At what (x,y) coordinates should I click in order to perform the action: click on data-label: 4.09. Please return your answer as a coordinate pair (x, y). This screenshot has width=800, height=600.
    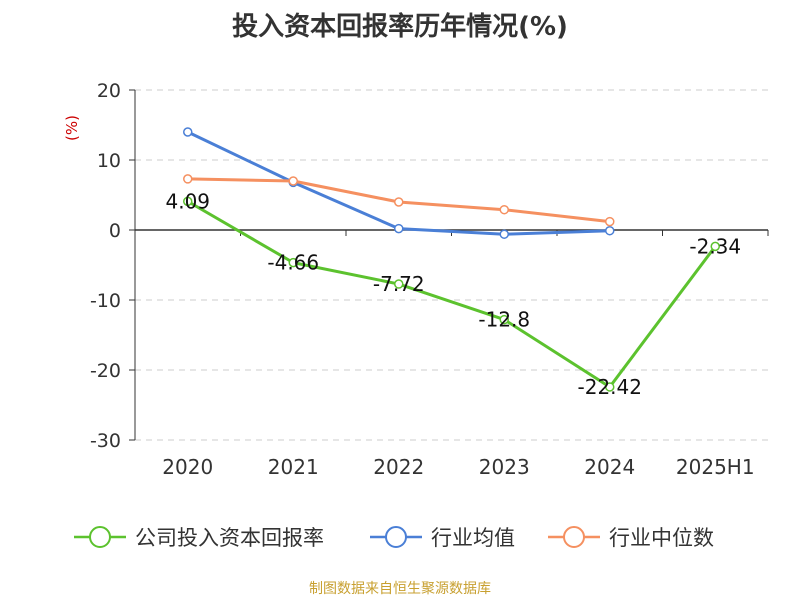
    Looking at the image, I should click on (187, 201).